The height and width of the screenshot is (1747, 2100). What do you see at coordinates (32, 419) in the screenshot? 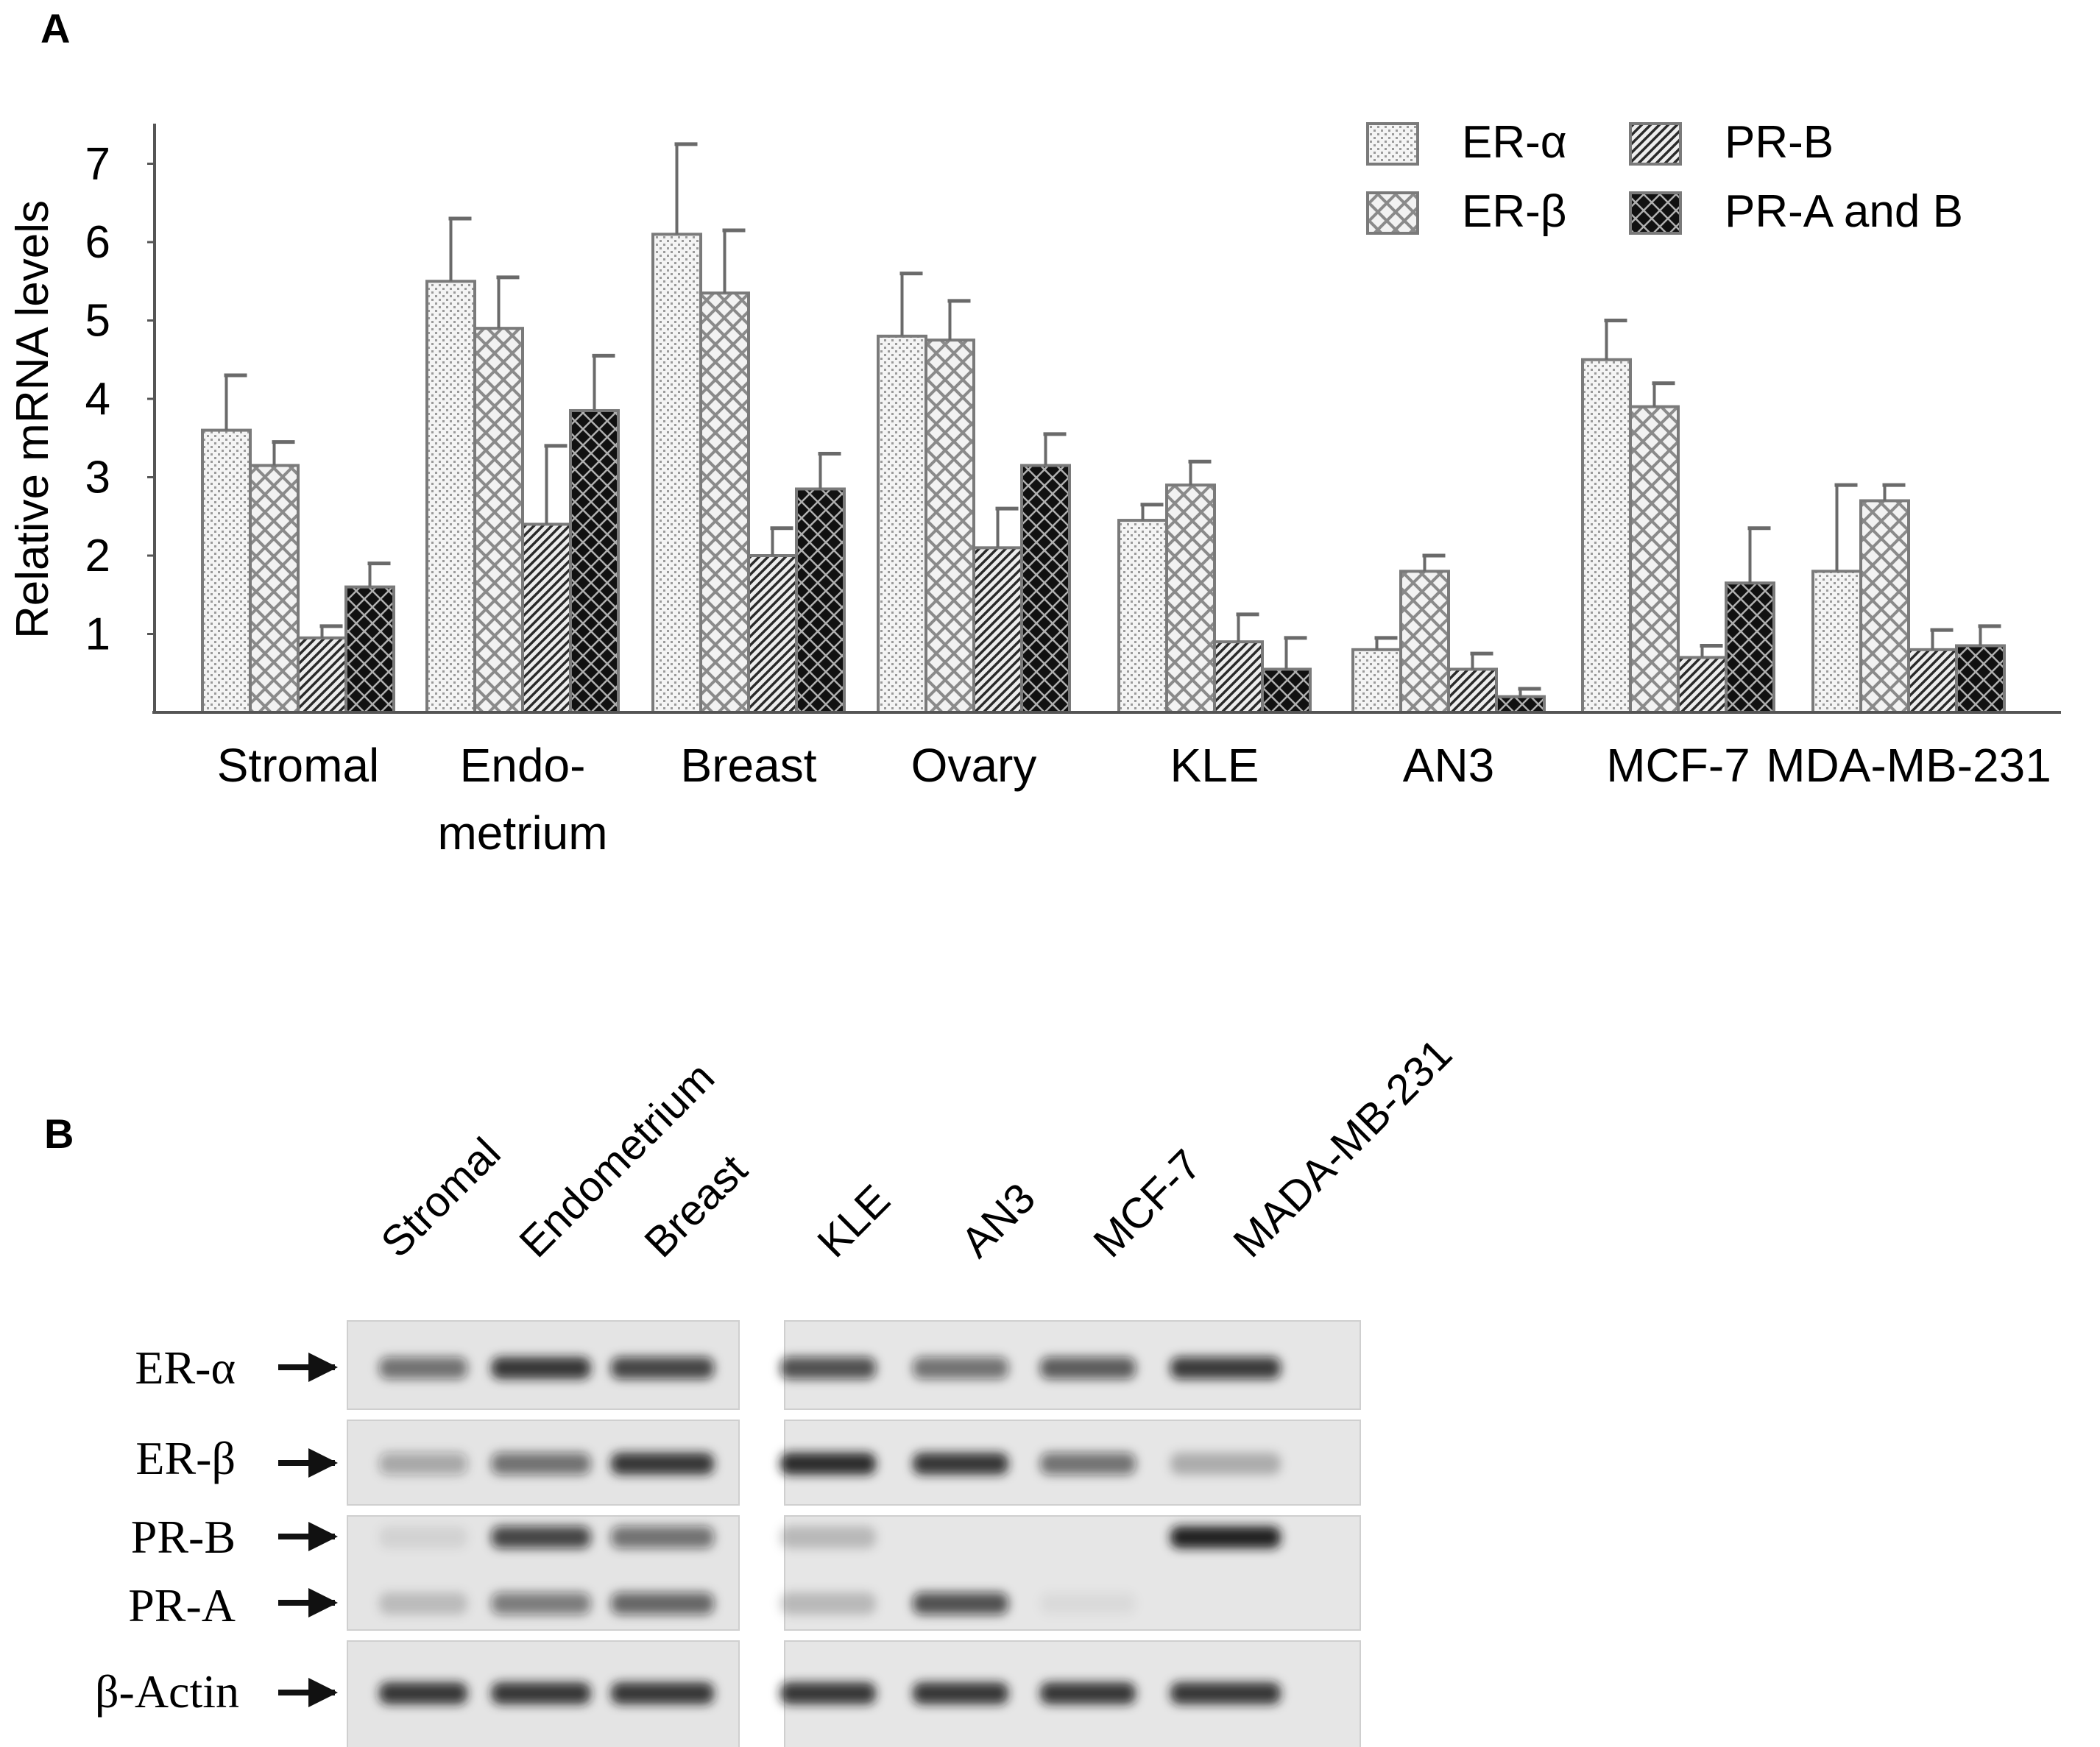
I see `y-axis-label: Relative mRNA levels` at bounding box center [32, 419].